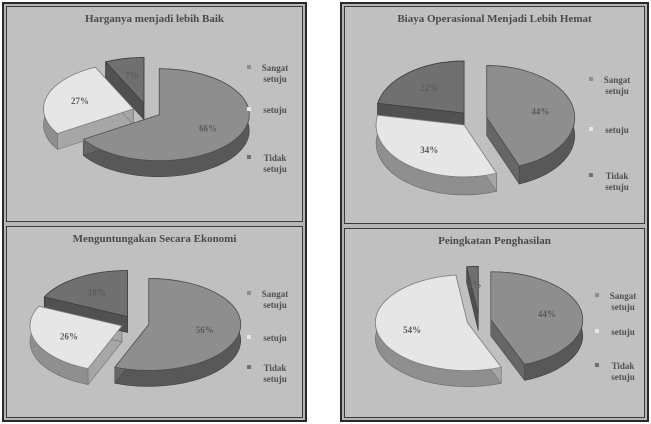 The width and height of the screenshot is (651, 424). Describe the element at coordinates (97, 292) in the screenshot. I see `data-label: 18%` at that location.